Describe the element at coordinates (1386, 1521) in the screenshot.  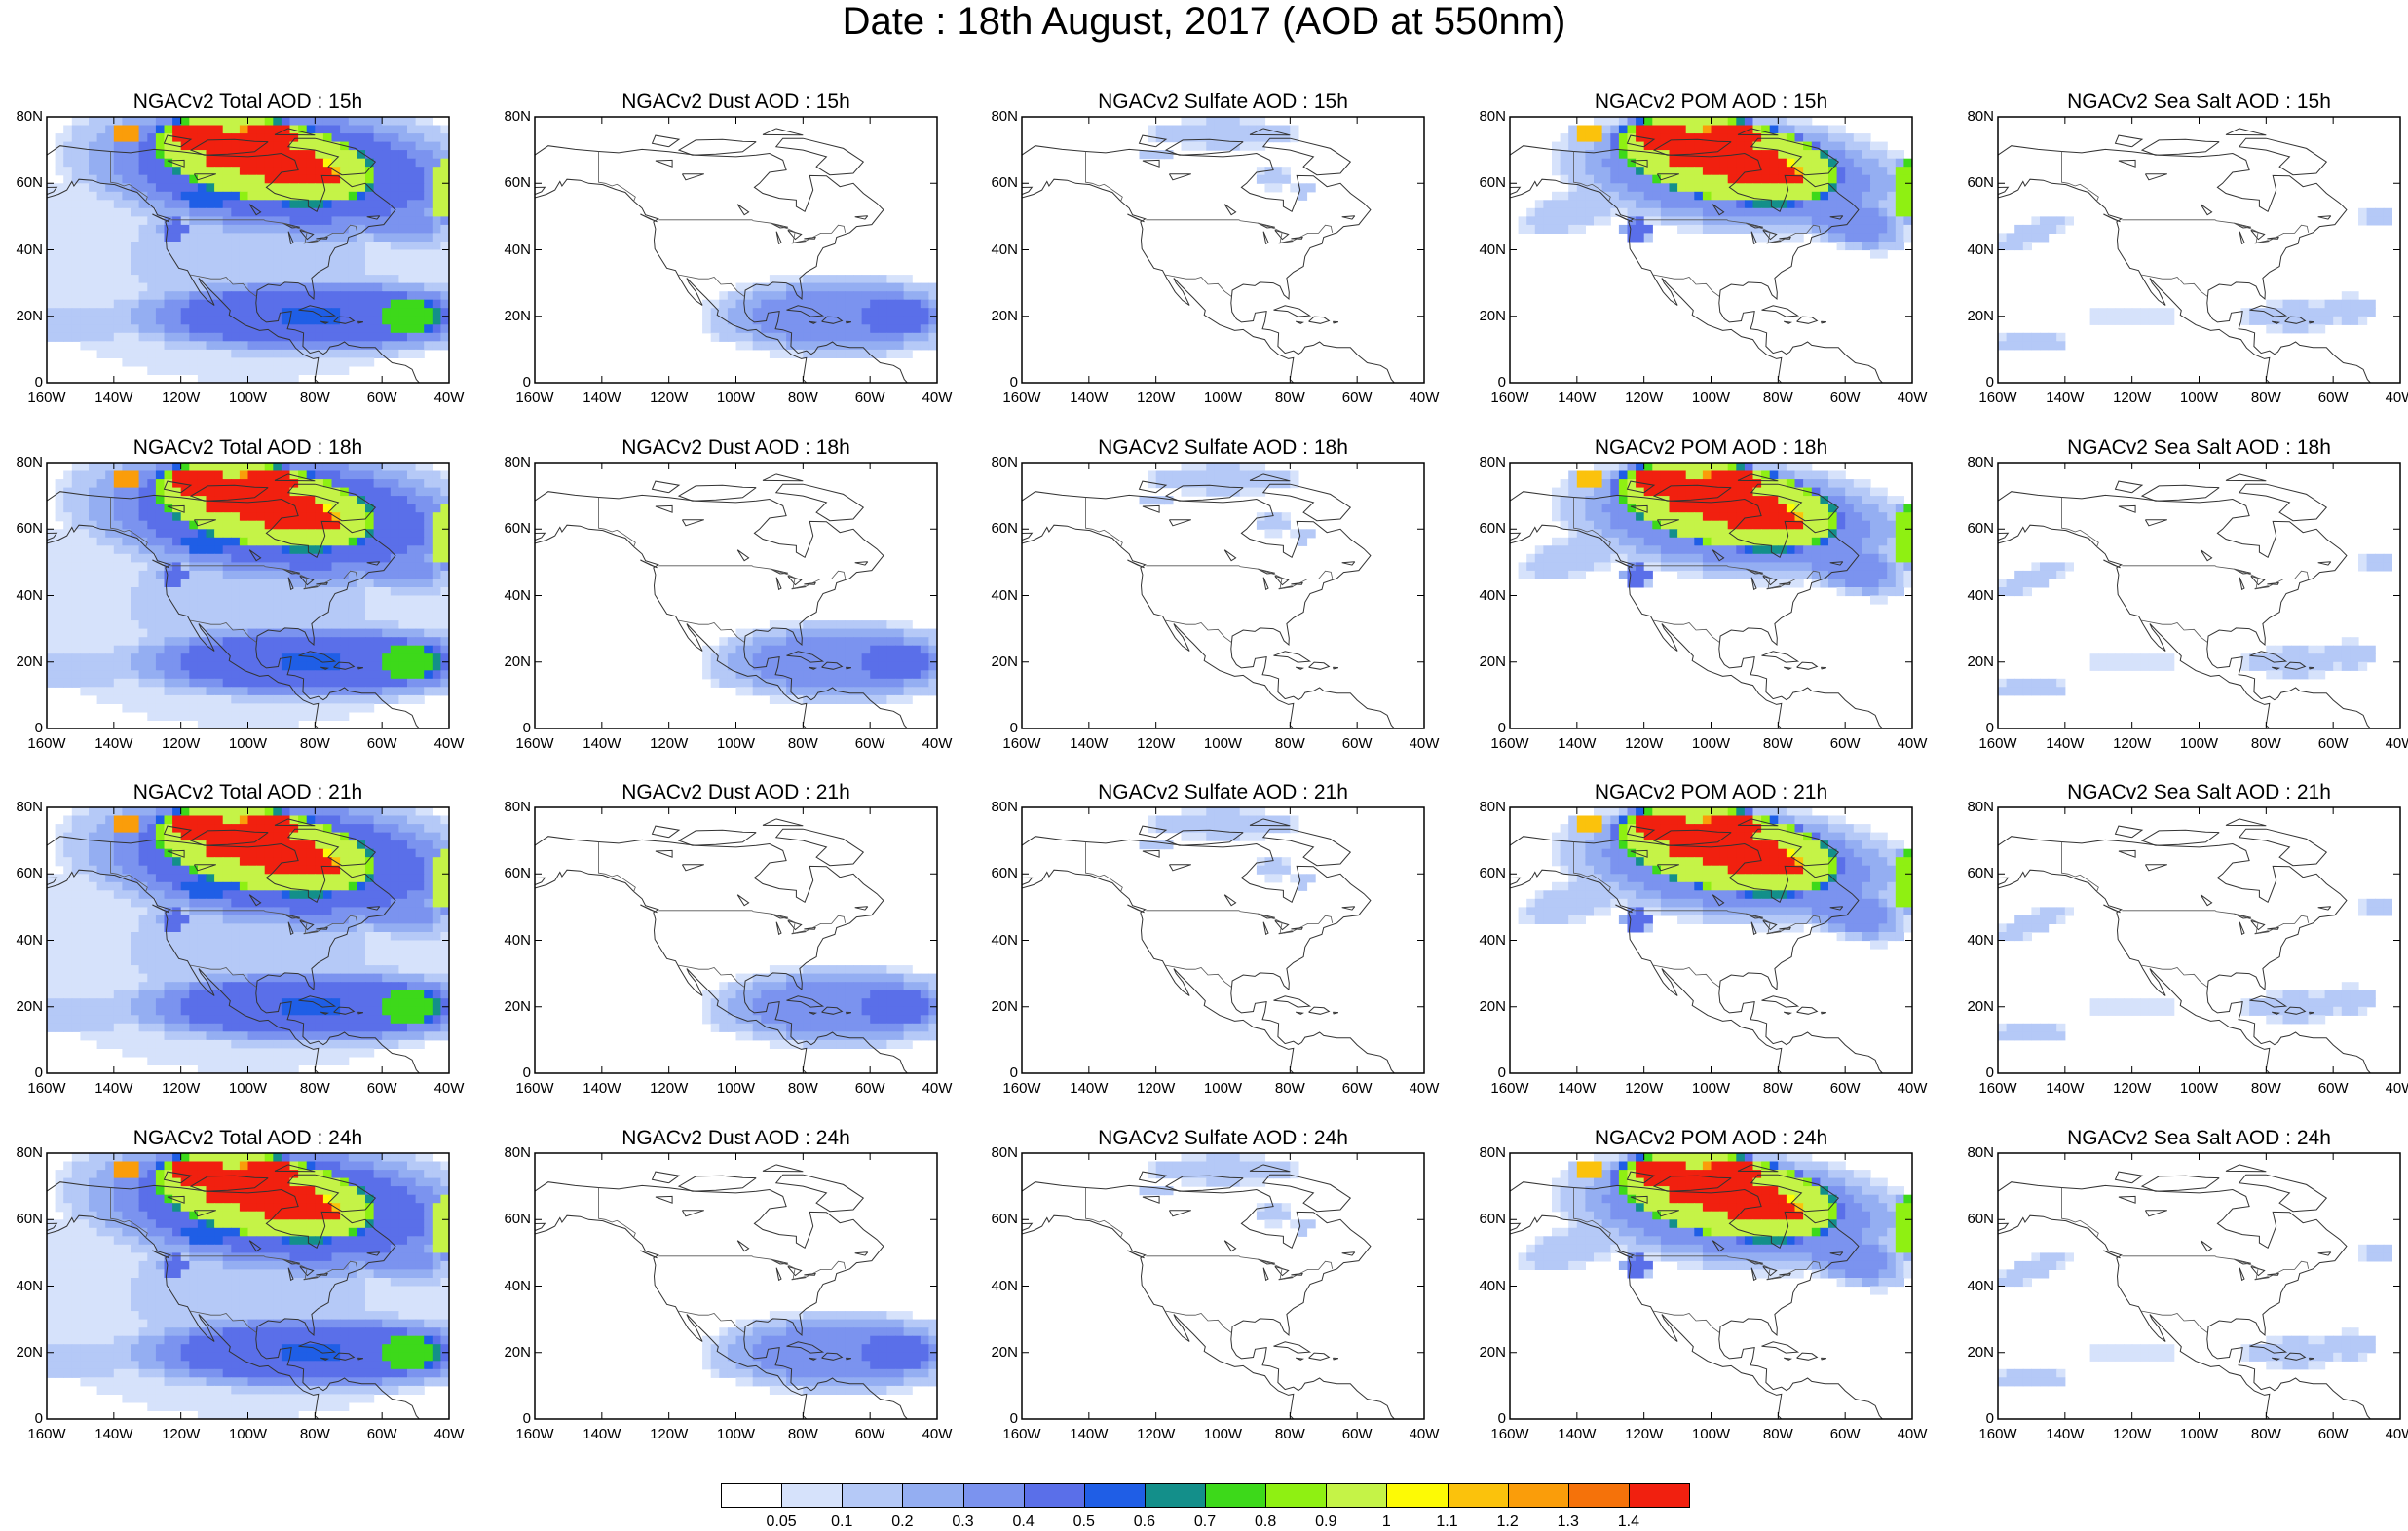
I see `colorbar-label: 1` at that location.